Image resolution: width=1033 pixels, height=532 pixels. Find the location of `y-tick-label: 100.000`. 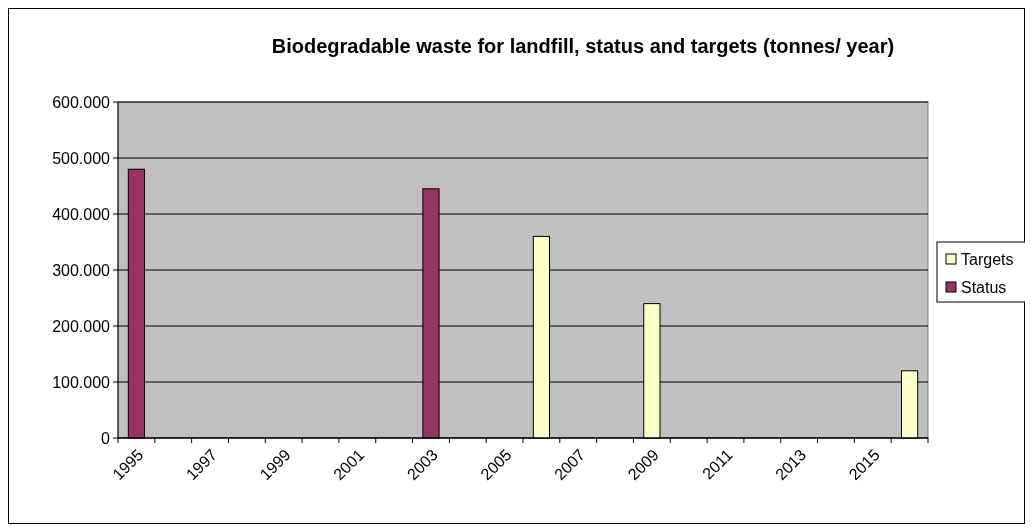

y-tick-label: 100.000 is located at coordinates (81, 382).